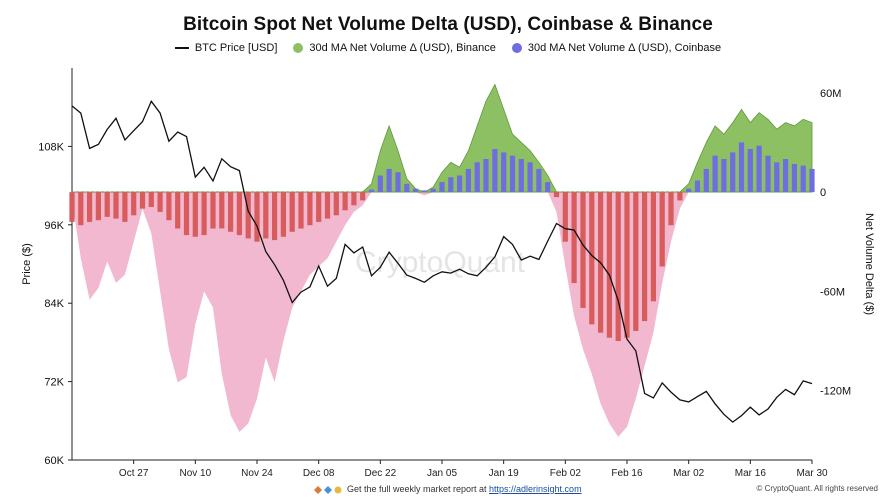 Image resolution: width=896 pixels, height=504 pixels. I want to click on x-tick-label: Dec 08, so click(319, 473).